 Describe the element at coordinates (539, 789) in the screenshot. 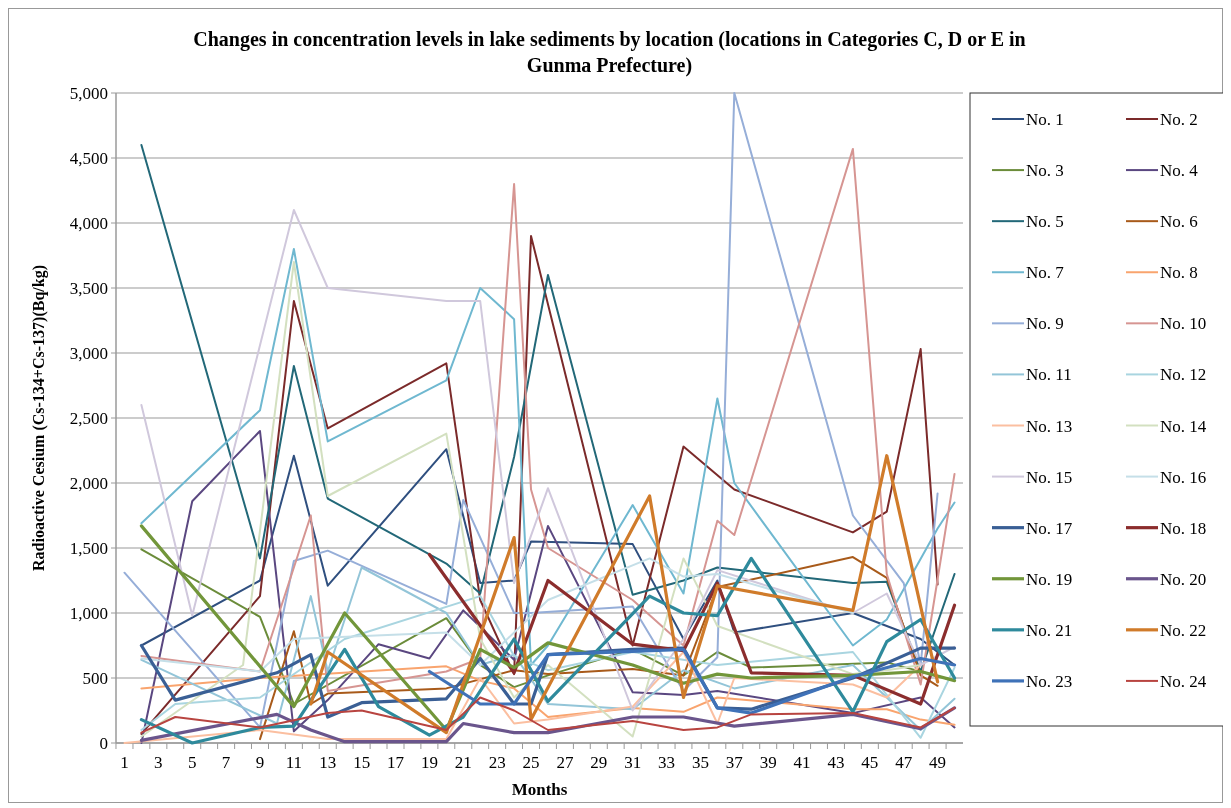

I see `x-axis-title: Months` at that location.